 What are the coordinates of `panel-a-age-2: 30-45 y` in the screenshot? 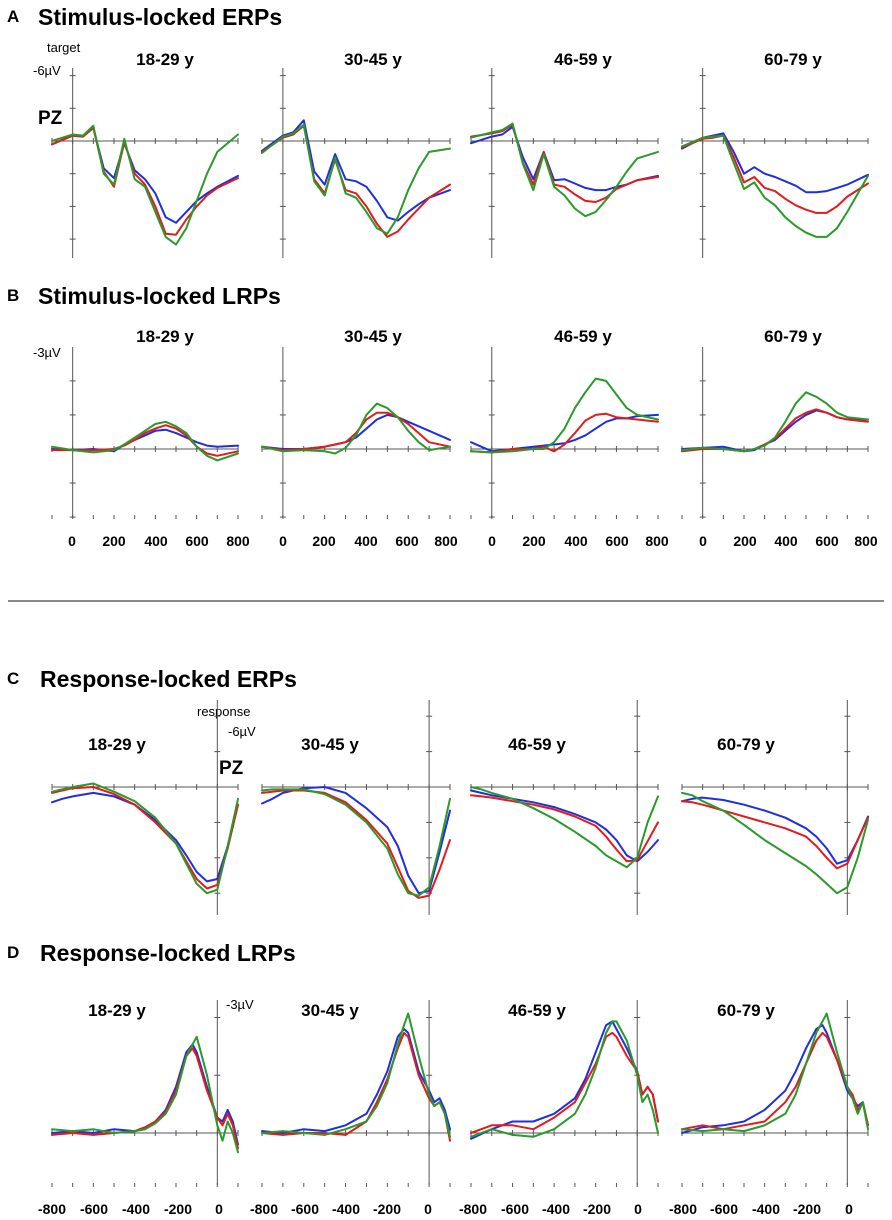 It's located at (373, 59).